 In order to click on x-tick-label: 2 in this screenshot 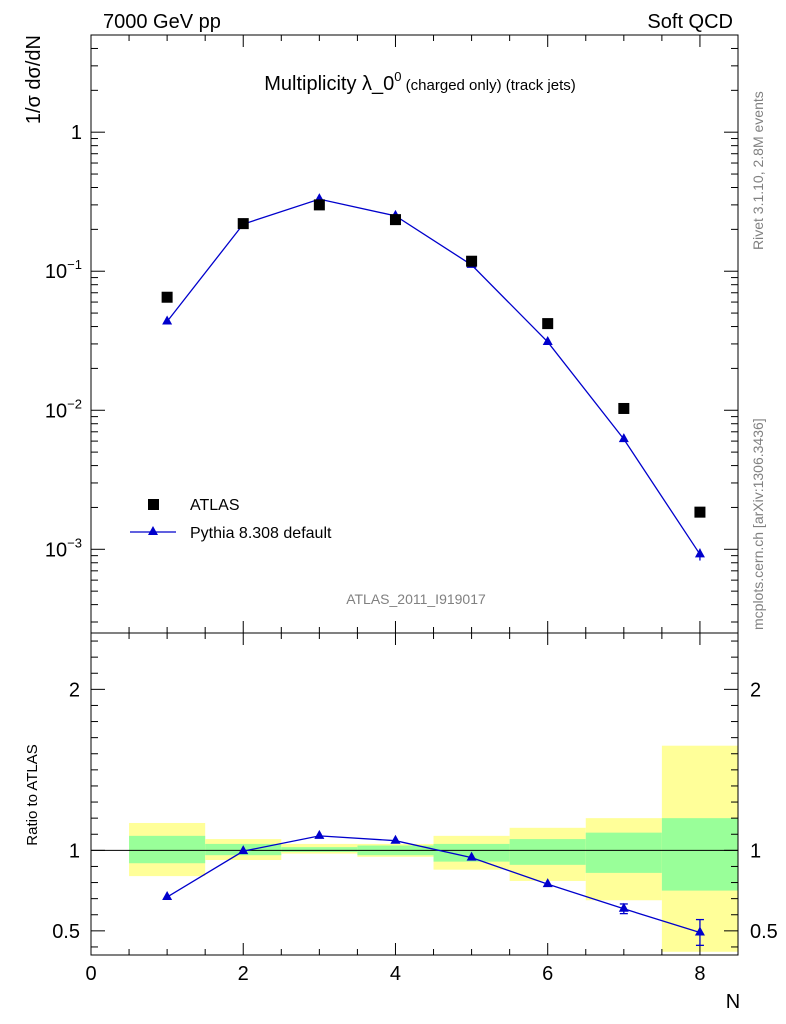, I will do `click(243, 974)`.